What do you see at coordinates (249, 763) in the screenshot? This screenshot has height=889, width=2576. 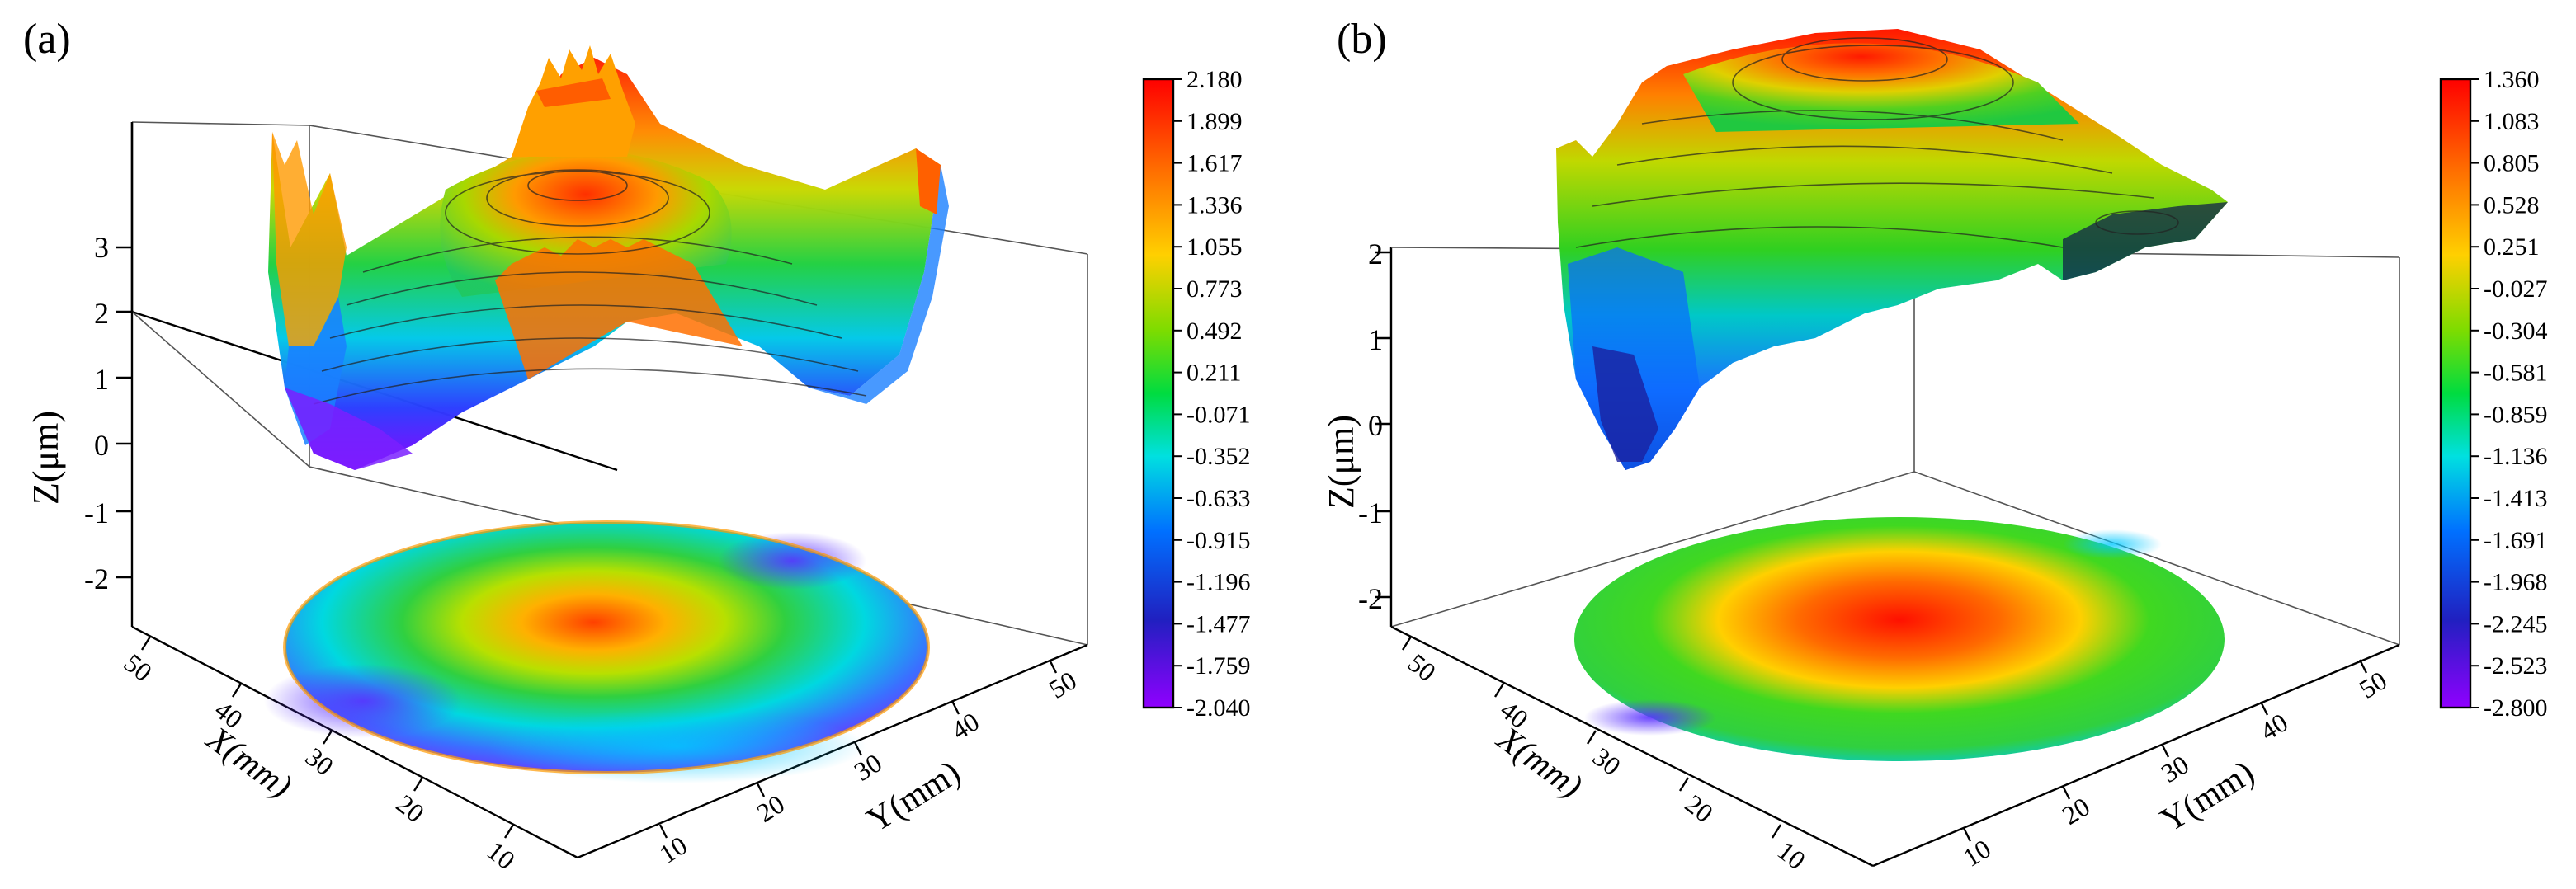 I see `panel-a-x-label: X(mm)` at bounding box center [249, 763].